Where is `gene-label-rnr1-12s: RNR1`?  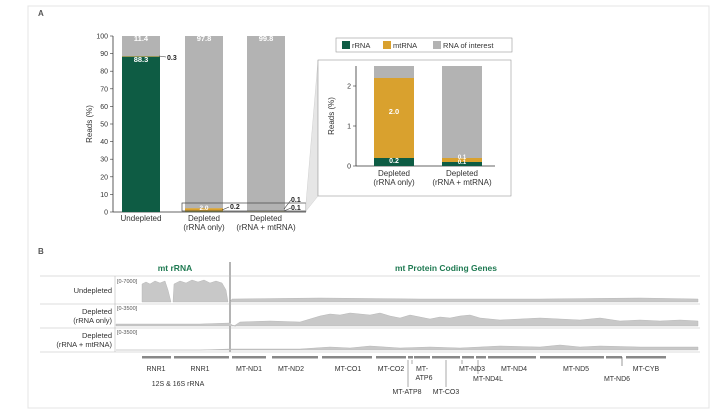 gene-label-rnr1-12s: RNR1 is located at coordinates (155, 369).